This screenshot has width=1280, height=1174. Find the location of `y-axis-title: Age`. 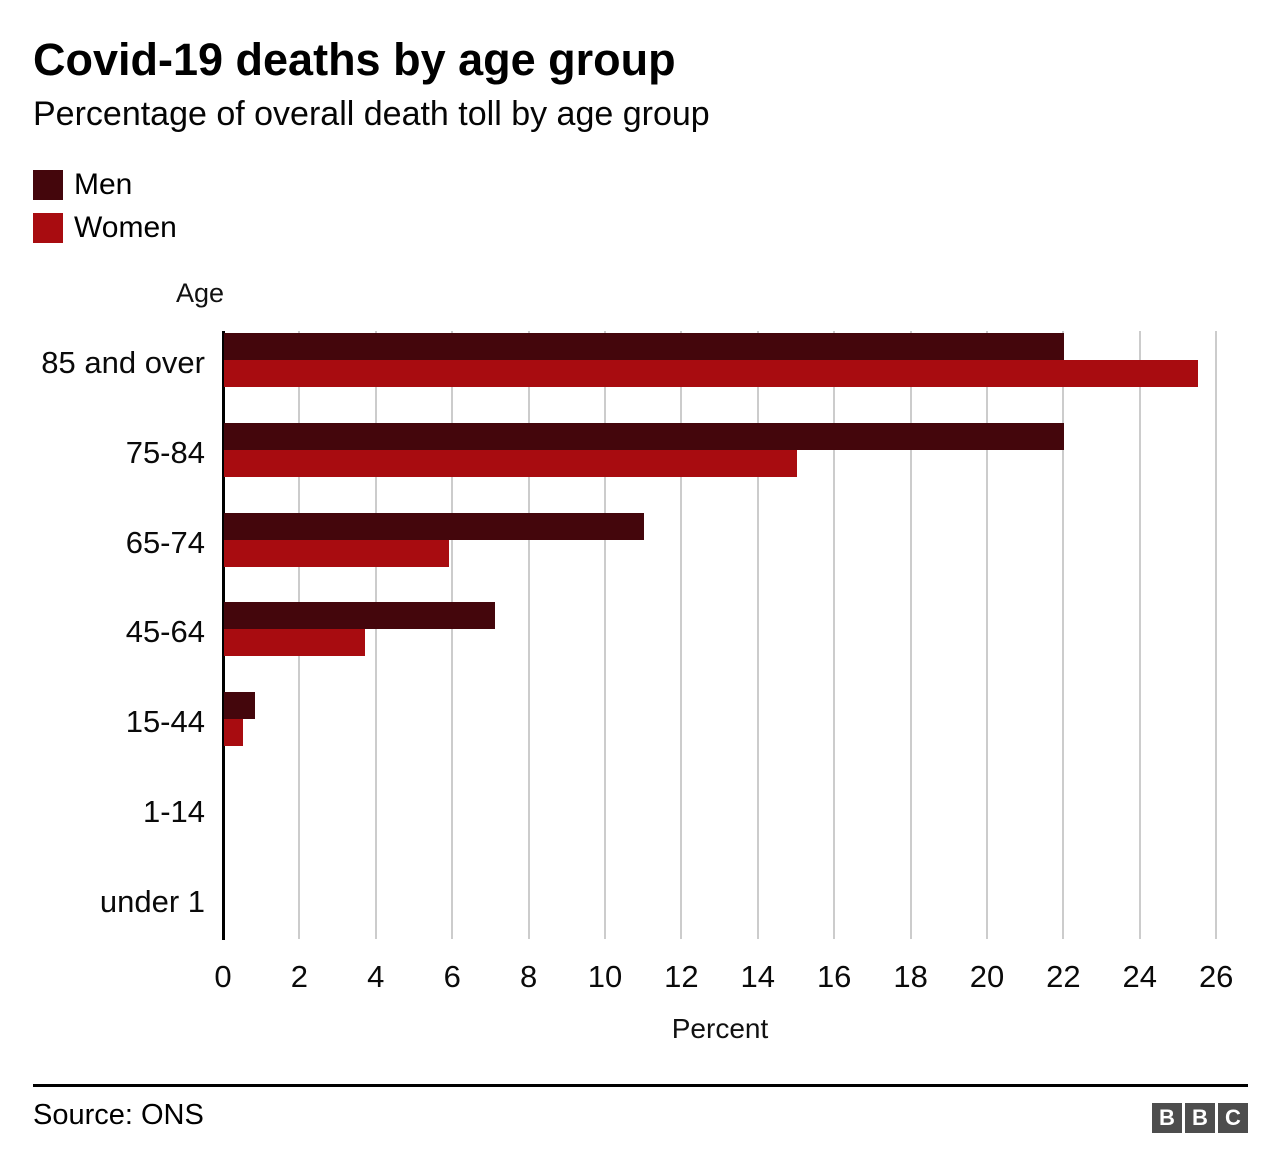

y-axis-title: Age is located at coordinates (200, 293).